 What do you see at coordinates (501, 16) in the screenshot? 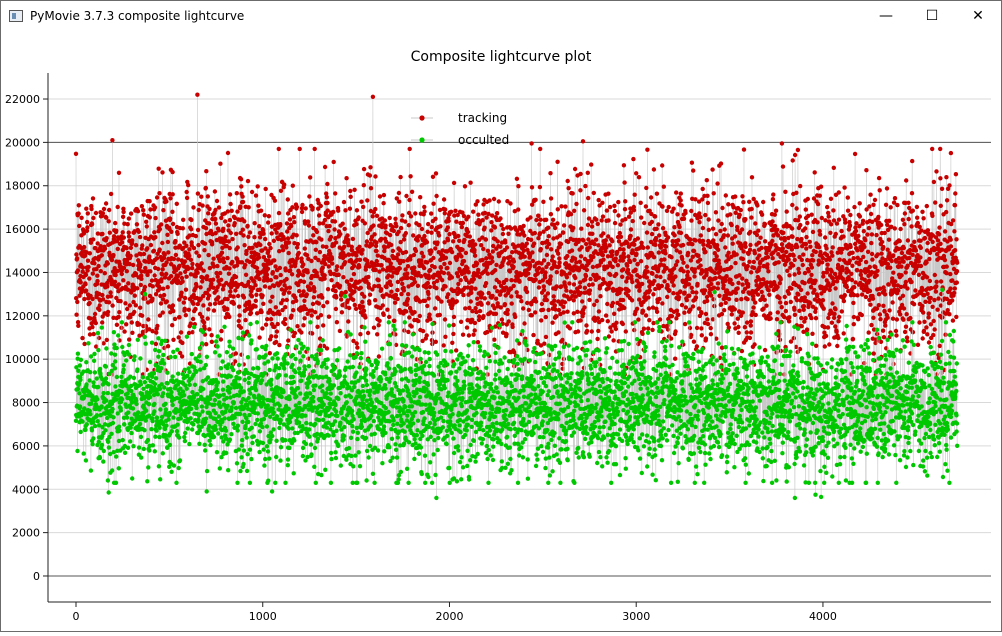
I see `title-bar: PyMovie 3.7.3 composite lightcurve — ☐ ✕` at bounding box center [501, 16].